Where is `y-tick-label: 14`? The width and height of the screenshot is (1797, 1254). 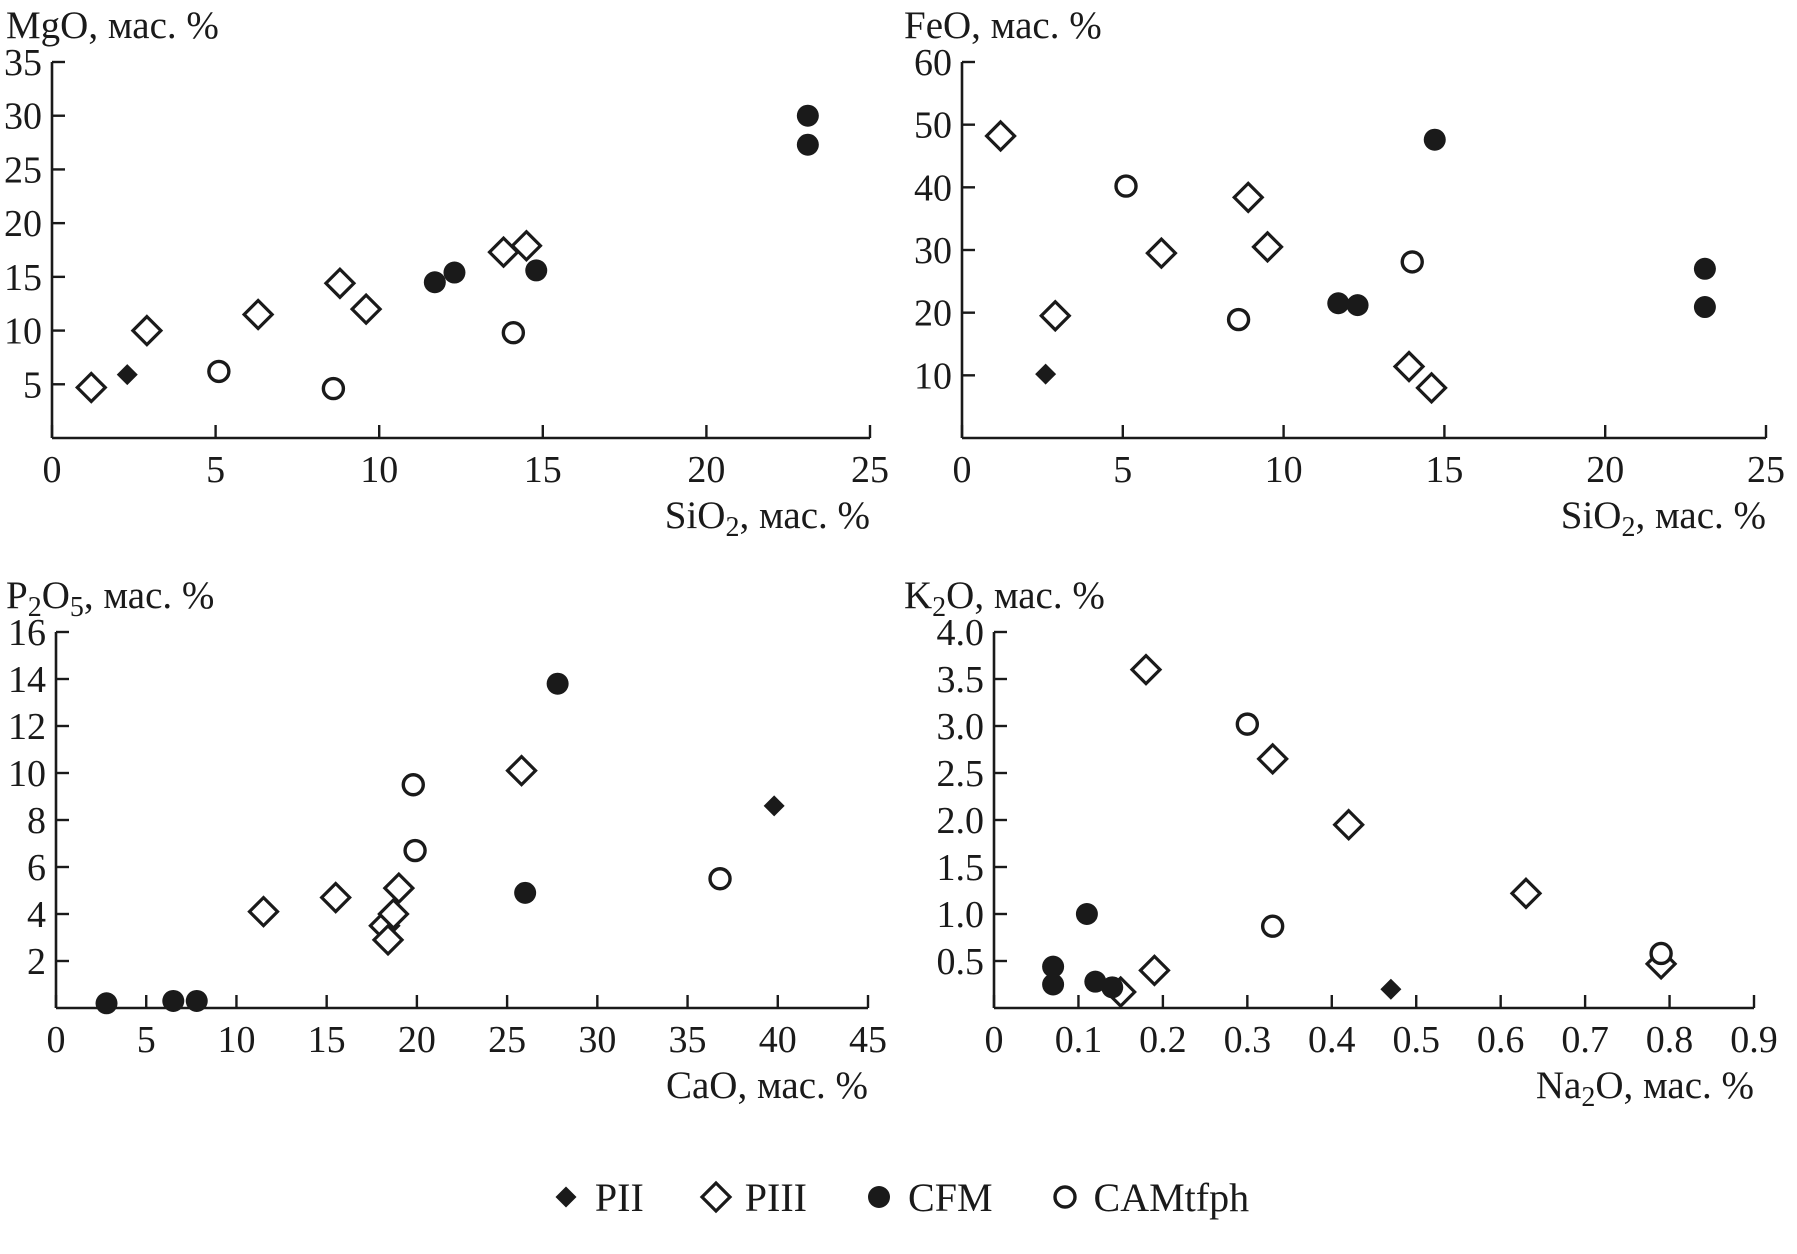
y-tick-label: 14 is located at coordinates (27, 680).